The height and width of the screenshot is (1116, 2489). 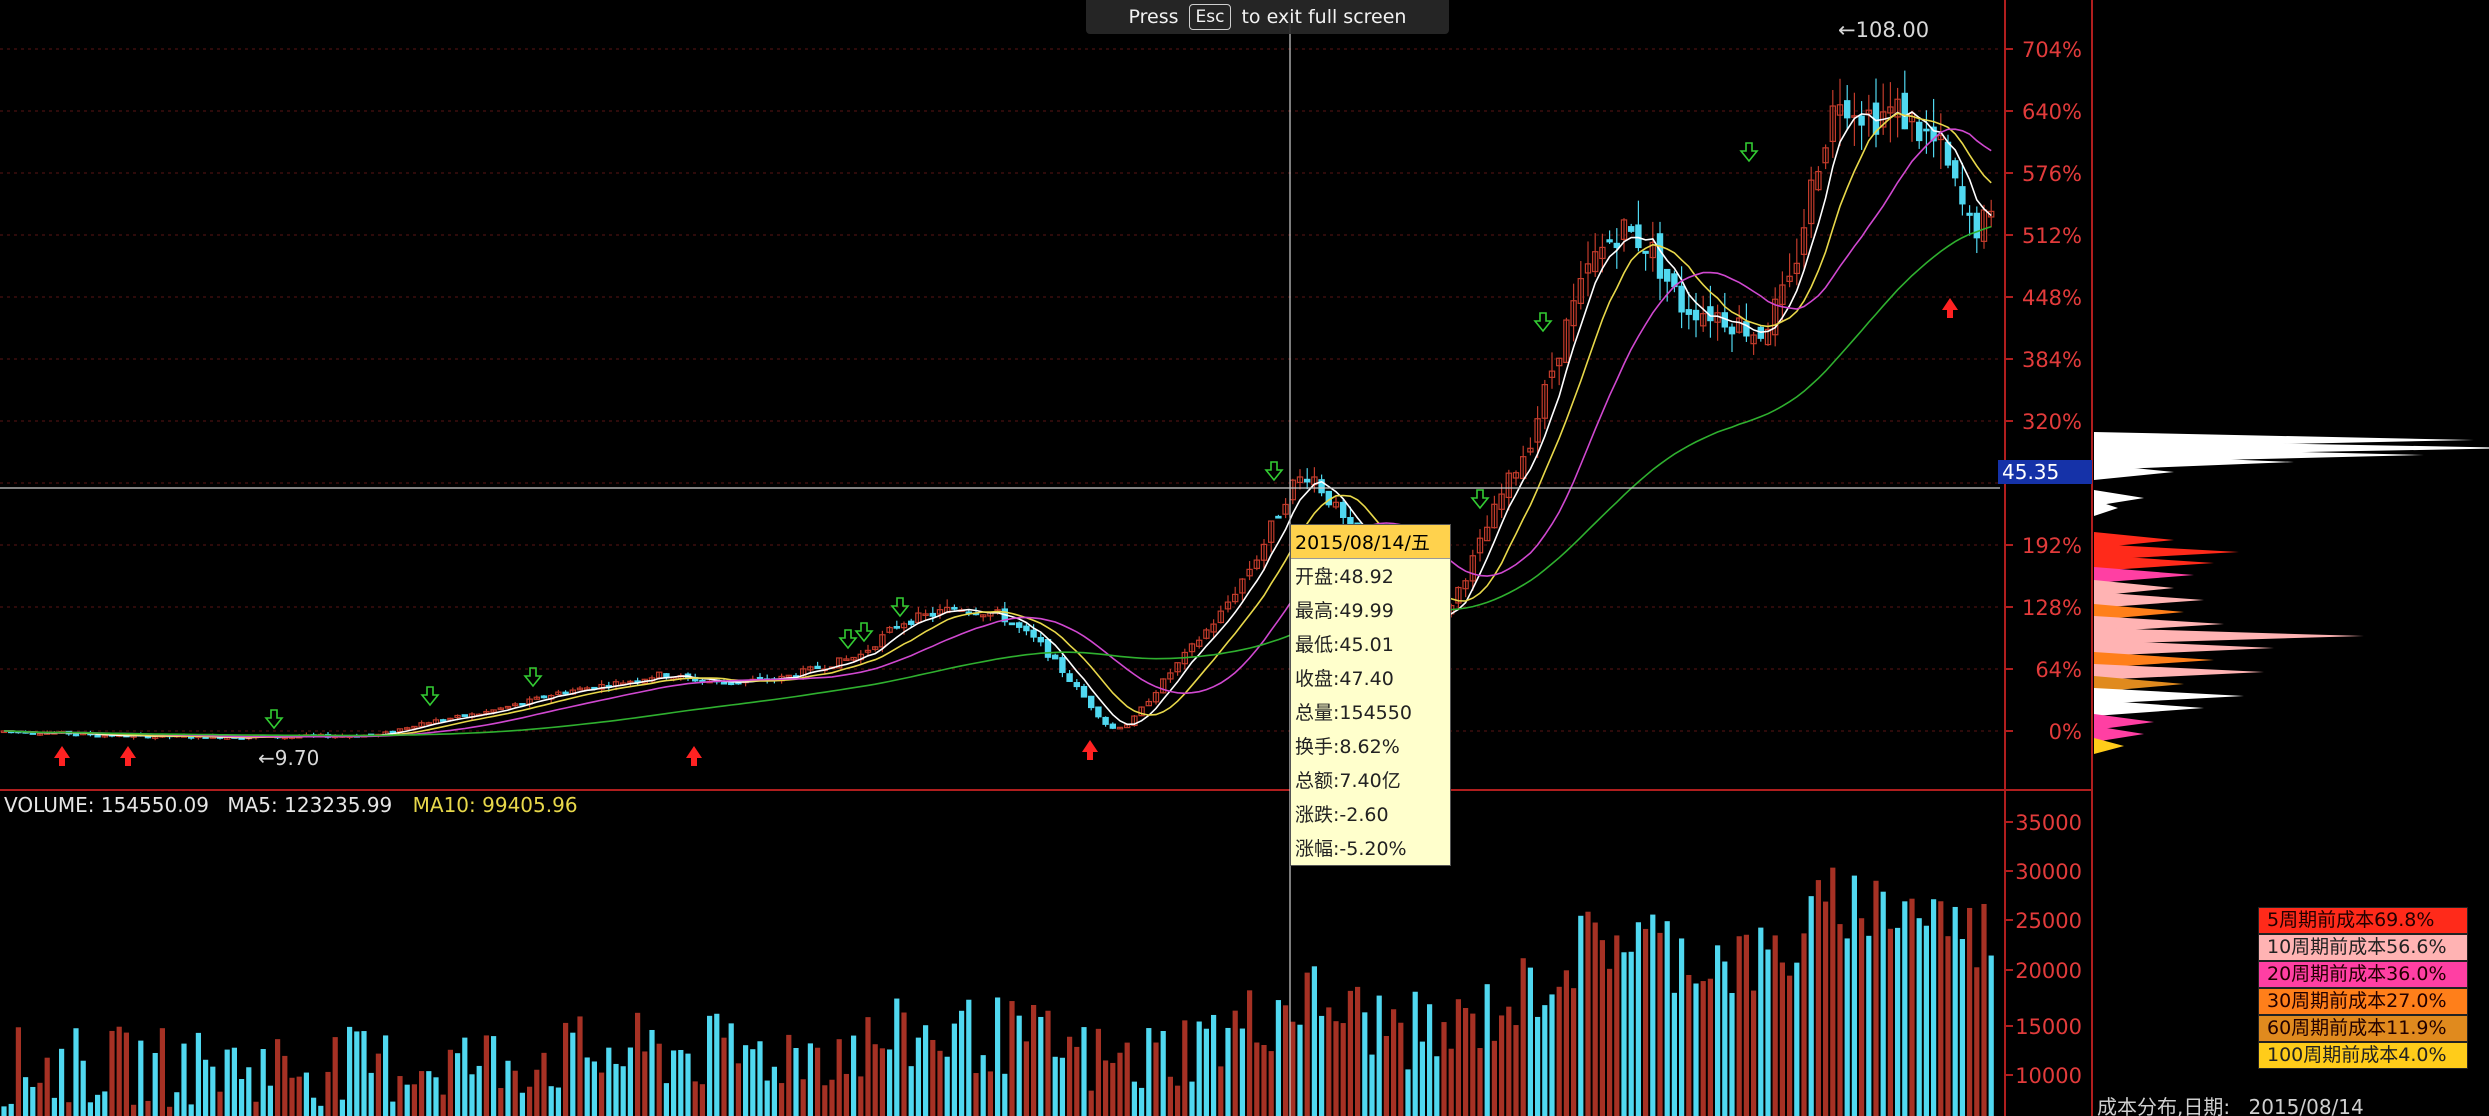 I want to click on price-tick-label: 320%, so click(x=2052, y=422).